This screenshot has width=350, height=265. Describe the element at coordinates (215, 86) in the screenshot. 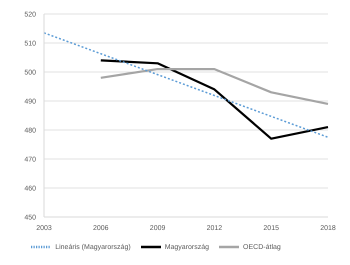

I see `line-series` at that location.